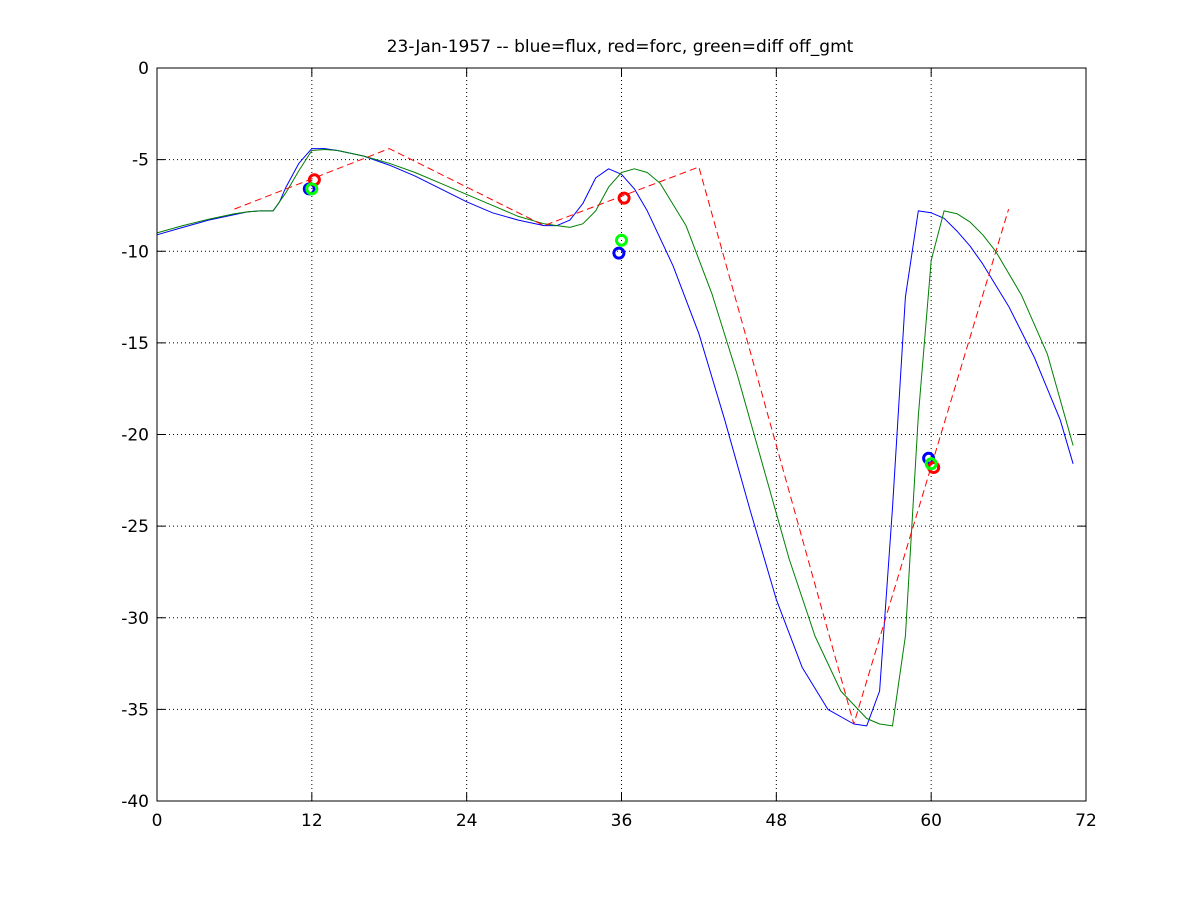 Image resolution: width=1200 pixels, height=900 pixels. What do you see at coordinates (135, 527) in the screenshot?
I see `y-tick-label: -25` at bounding box center [135, 527].